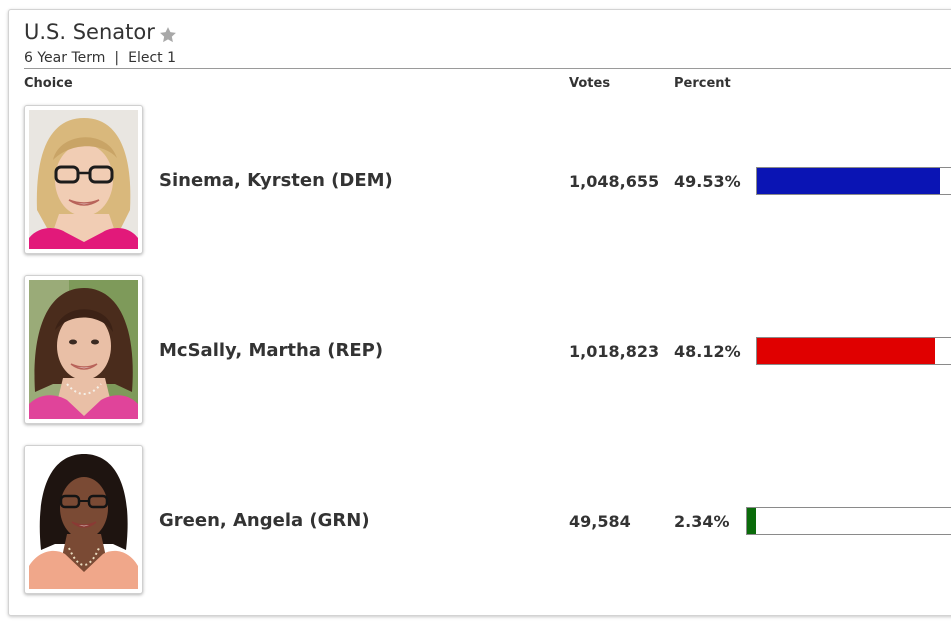 Image resolution: width=951 pixels, height=627 pixels. What do you see at coordinates (65, 58) in the screenshot?
I see `term-label: 6 Year Term` at bounding box center [65, 58].